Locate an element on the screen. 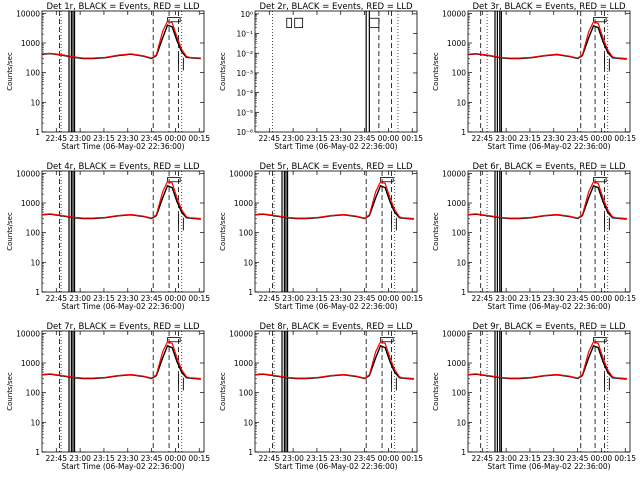 The width and height of the screenshot is (640, 485). y-tick-label: 10⁰ is located at coordinates (246, 14).